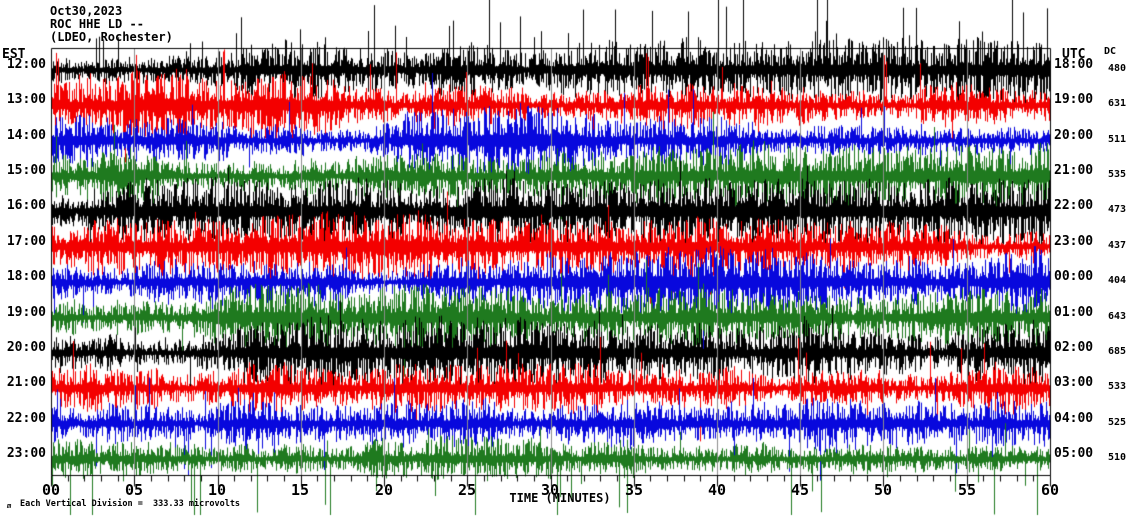 The image size is (1130, 519). What do you see at coordinates (634, 490) in the screenshot?
I see `x-tick-label: 35` at bounding box center [634, 490].